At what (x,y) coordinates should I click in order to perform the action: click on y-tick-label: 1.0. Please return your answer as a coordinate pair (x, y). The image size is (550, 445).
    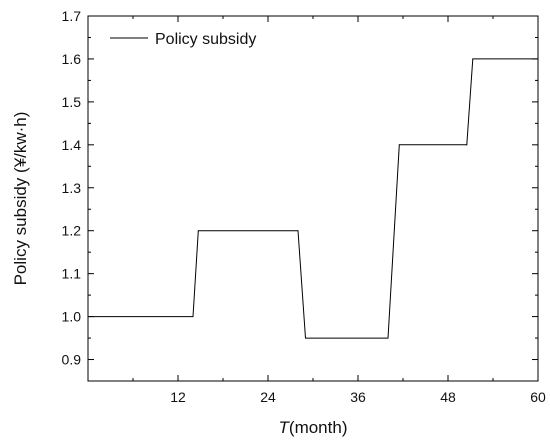
    Looking at the image, I should click on (72, 317).